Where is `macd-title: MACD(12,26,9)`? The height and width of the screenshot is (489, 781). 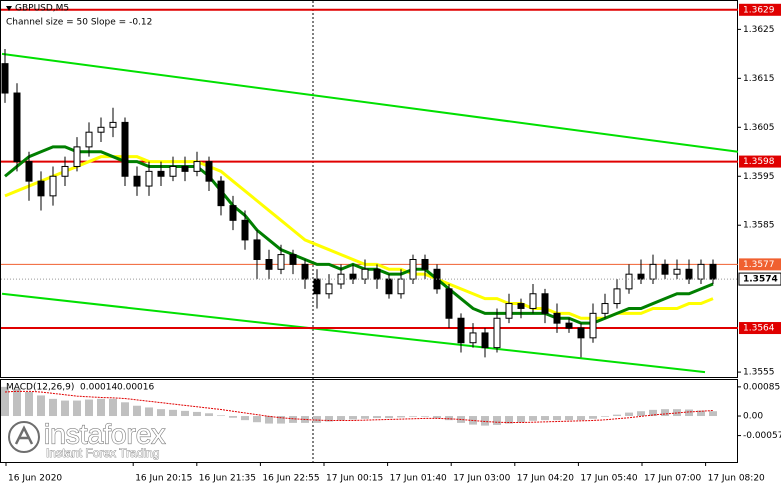 macd-title: MACD(12,26,9) is located at coordinates (40, 388).